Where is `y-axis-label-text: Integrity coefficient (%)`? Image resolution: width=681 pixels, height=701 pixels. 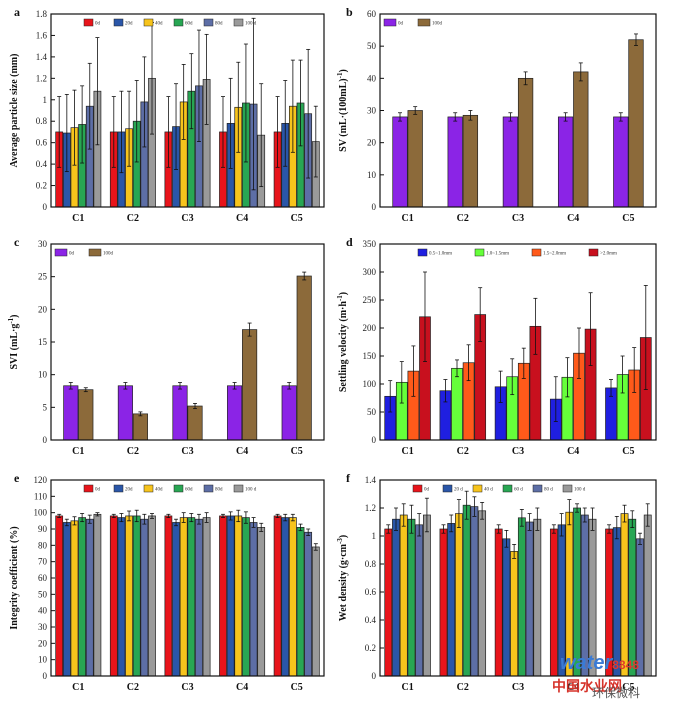
y-axis-label-text: Integrity coefficient (%) is located at coordinates (14, 577).